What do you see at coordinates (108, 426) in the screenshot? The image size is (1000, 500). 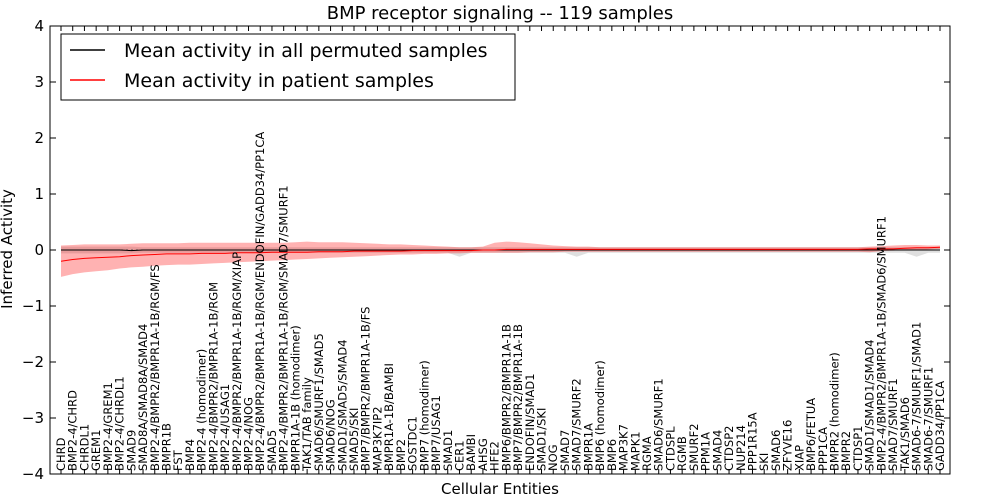 I see `entity-label: BMP2-4/GREM1` at bounding box center [108, 426].